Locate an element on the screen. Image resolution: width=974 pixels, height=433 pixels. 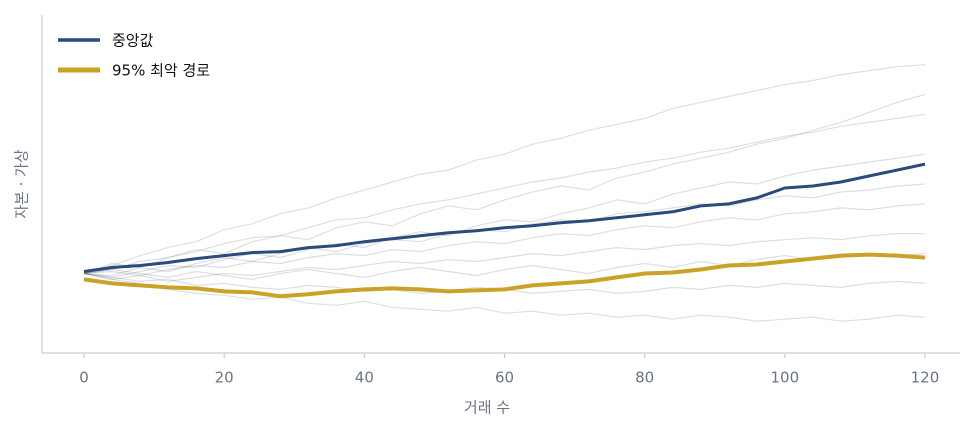
legend-label: 중앙값 is located at coordinates (133, 41).